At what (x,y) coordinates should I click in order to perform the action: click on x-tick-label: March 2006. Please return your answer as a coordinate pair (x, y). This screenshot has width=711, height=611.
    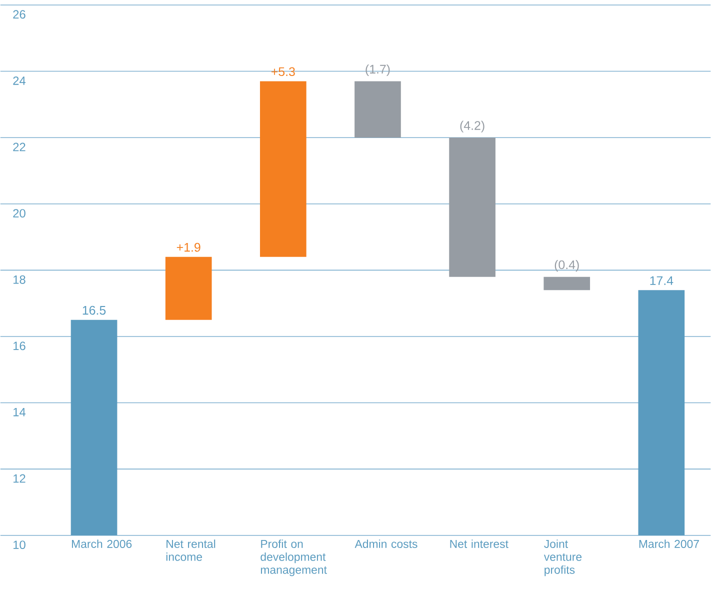
    Looking at the image, I should click on (102, 543).